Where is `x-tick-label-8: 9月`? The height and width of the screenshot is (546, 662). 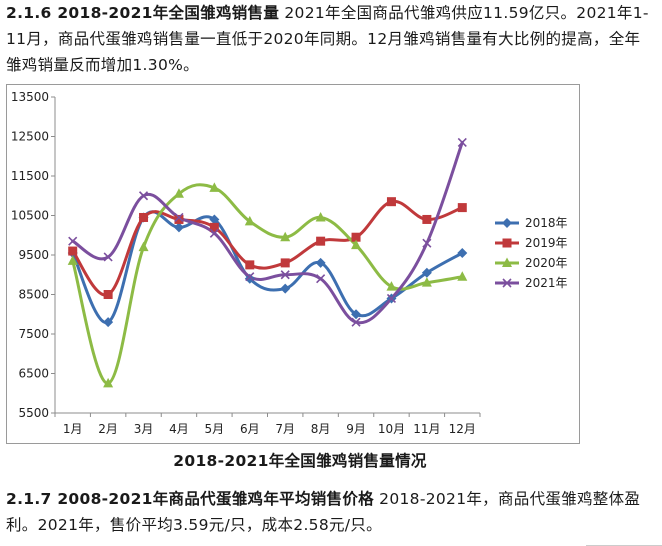 x-tick-label-8: 9月 is located at coordinates (356, 429).